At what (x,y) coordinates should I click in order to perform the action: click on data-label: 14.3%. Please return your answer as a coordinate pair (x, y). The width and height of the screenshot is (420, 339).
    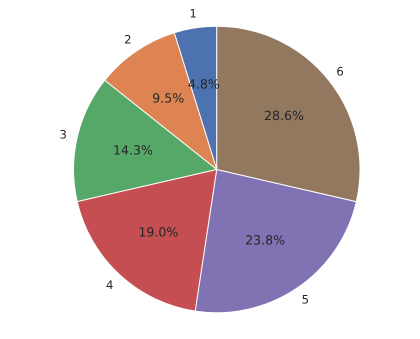
    Looking at the image, I should click on (132, 150).